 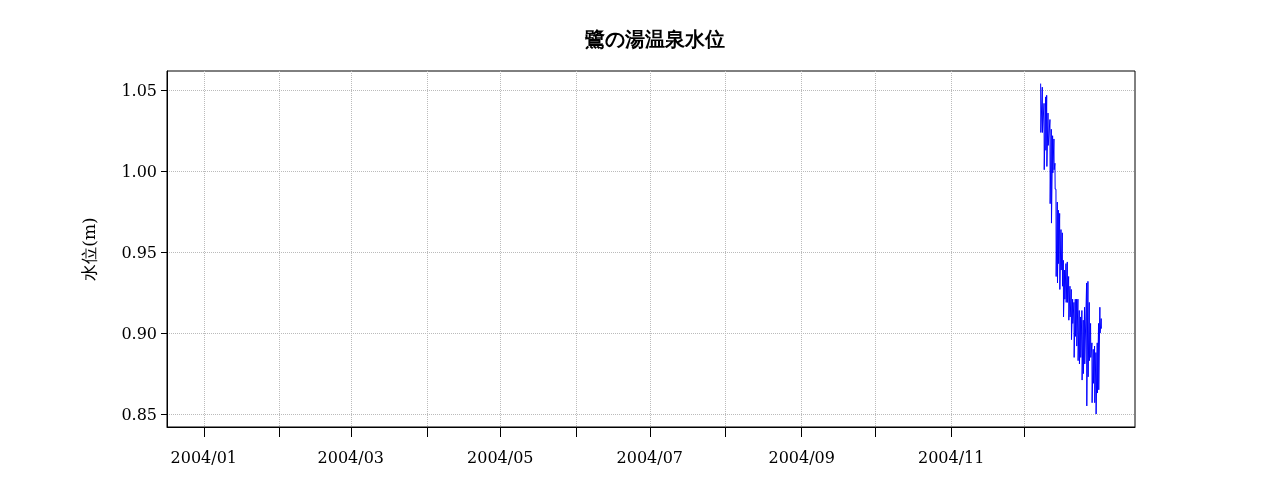 I want to click on y-tick-label: 0.95, so click(x=139, y=252).